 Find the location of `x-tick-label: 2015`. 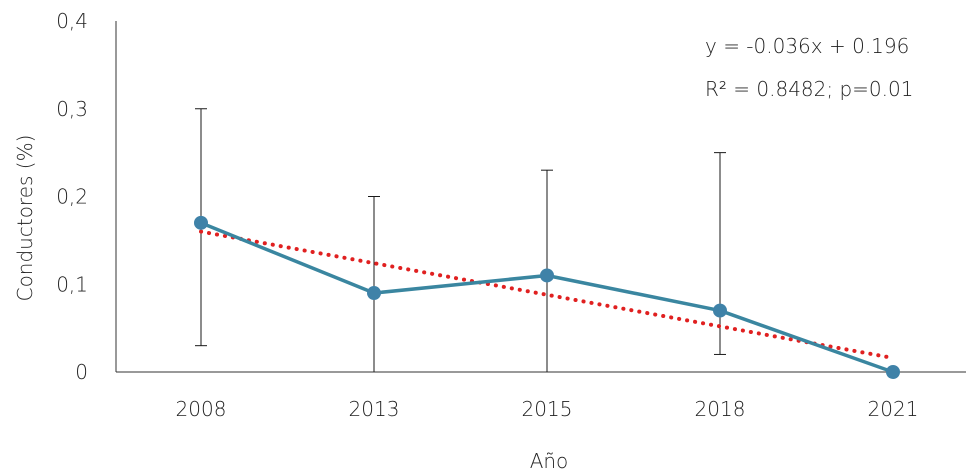

x-tick-label: 2015 is located at coordinates (547, 409).